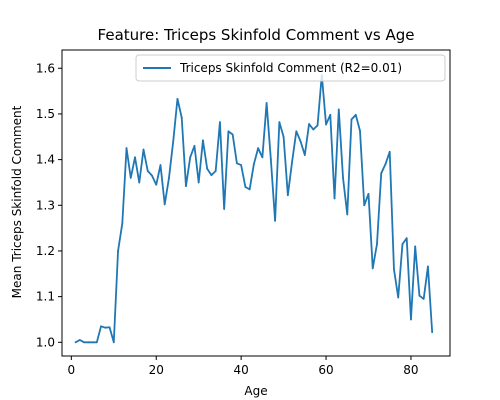  I want to click on y-axis-label: Mean Triceps Skinfold Comment, so click(17, 201).